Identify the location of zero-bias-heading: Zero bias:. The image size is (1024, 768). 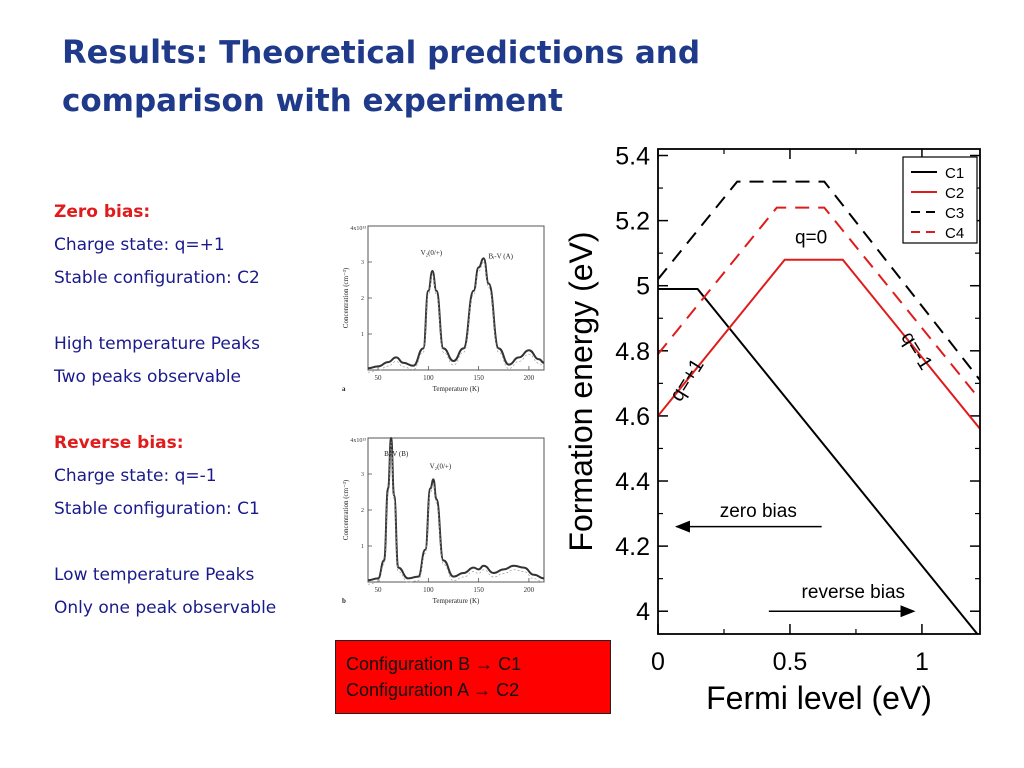
(102, 212).